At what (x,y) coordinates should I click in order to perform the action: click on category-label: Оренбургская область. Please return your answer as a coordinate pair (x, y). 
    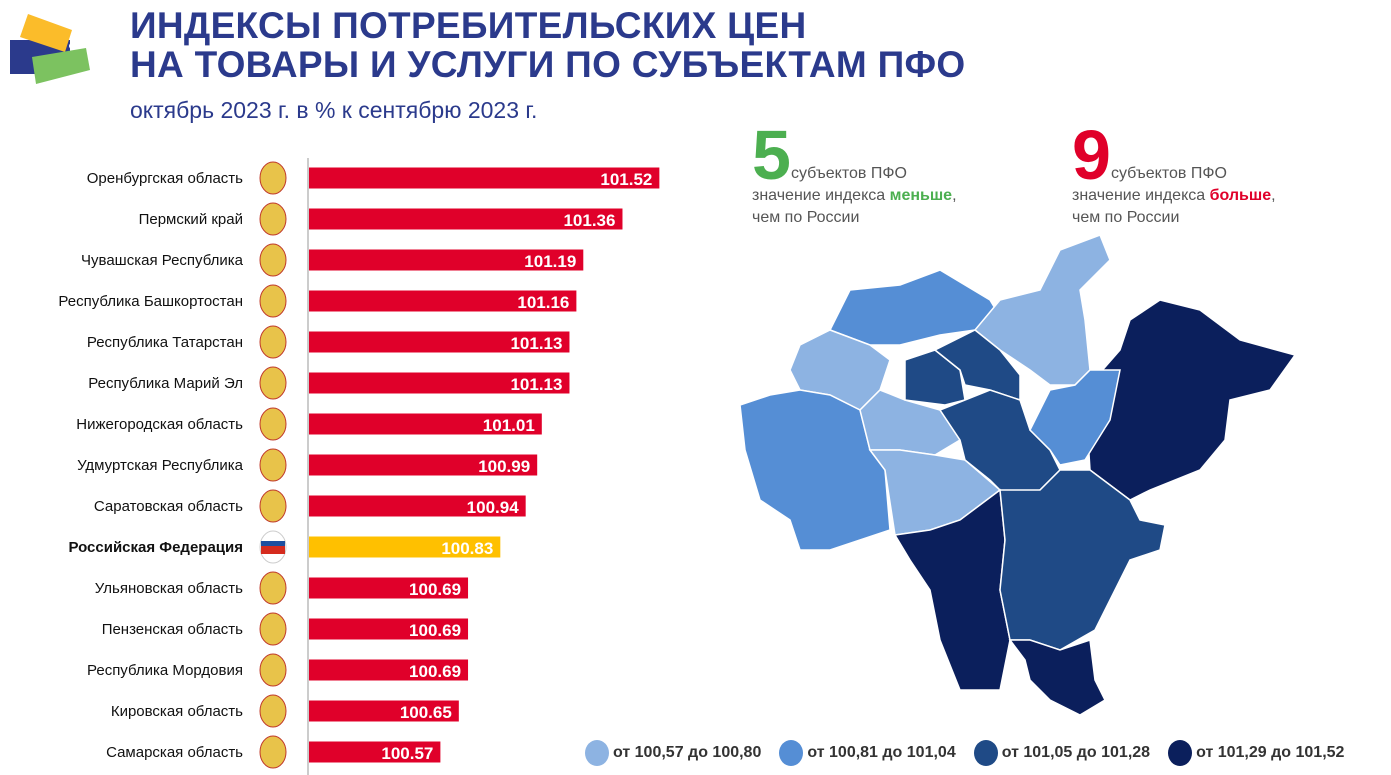
    Looking at the image, I should click on (165, 178).